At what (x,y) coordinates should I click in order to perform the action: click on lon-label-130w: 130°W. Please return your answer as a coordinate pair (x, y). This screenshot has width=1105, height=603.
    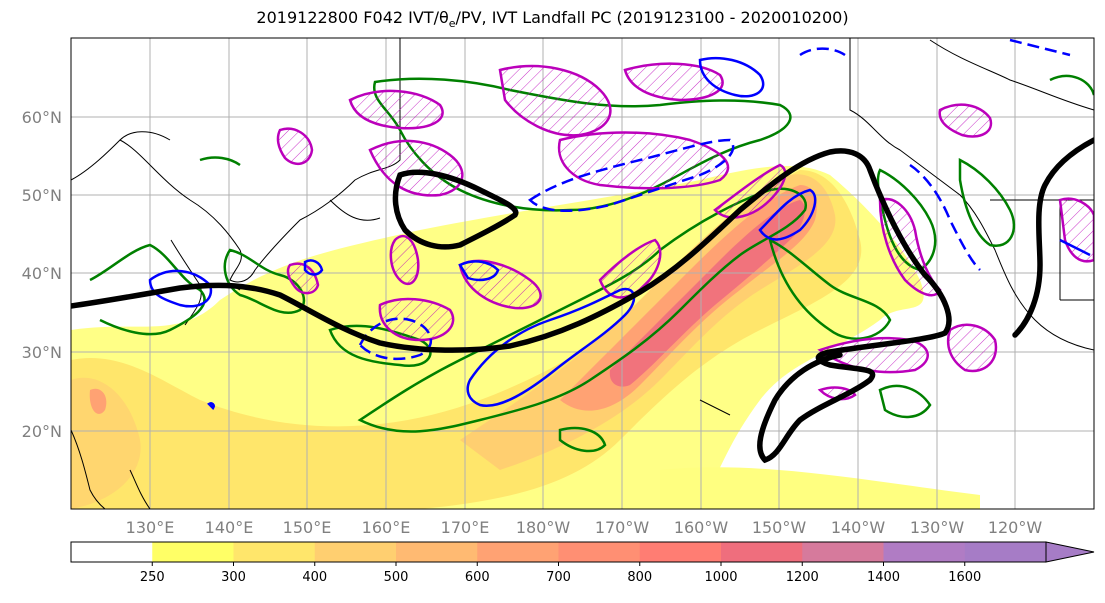
    Looking at the image, I should click on (937, 527).